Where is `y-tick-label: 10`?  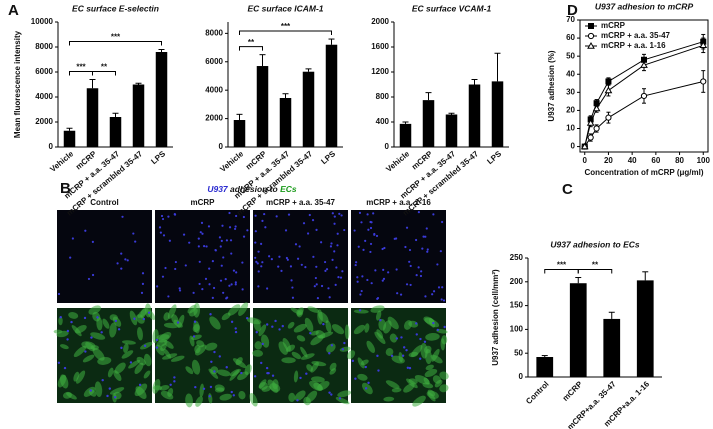
y-tick-label: 10 is located at coordinates (570, 128).